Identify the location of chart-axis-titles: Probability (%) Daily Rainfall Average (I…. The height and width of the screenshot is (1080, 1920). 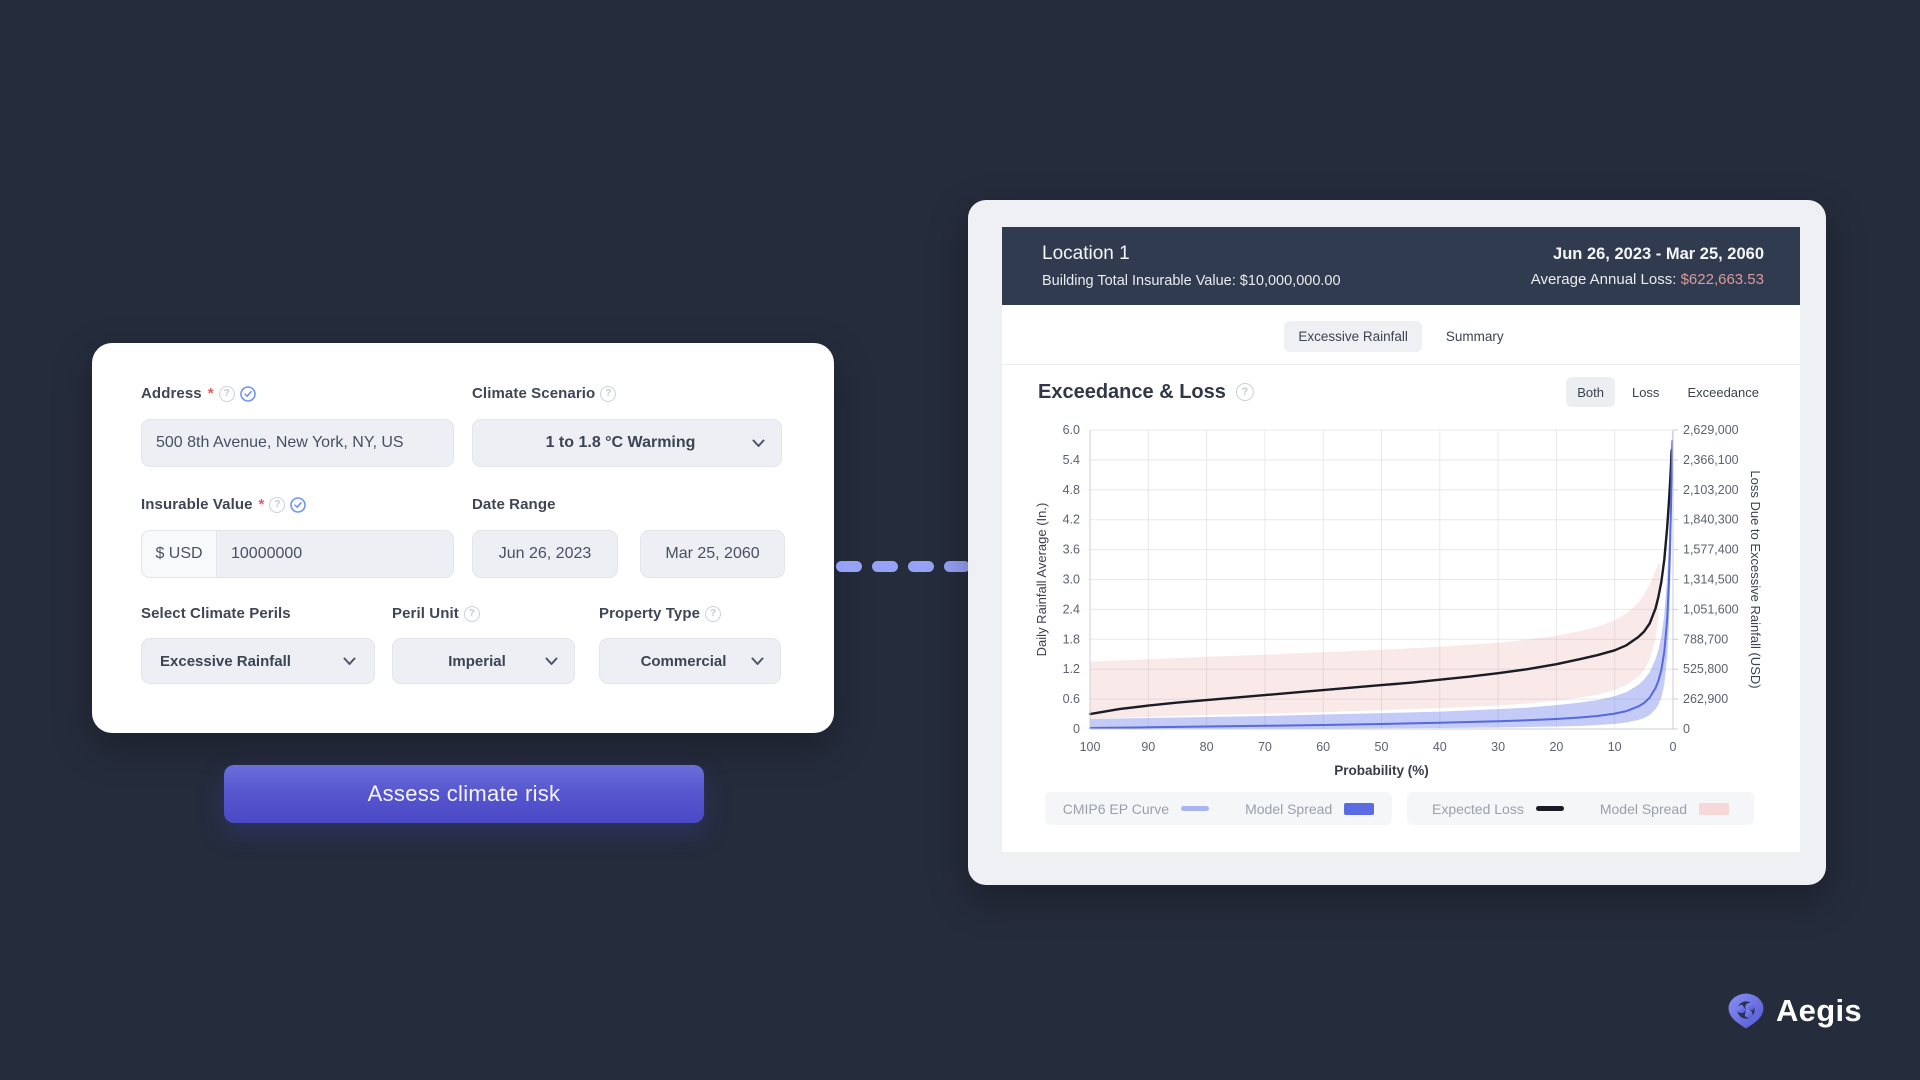
(1398, 624).